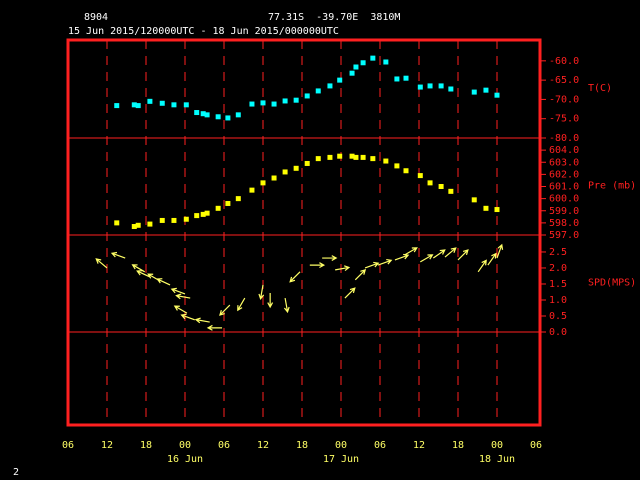 The image size is (640, 480). I want to click on y-tick-label: 0.0, so click(558, 332).